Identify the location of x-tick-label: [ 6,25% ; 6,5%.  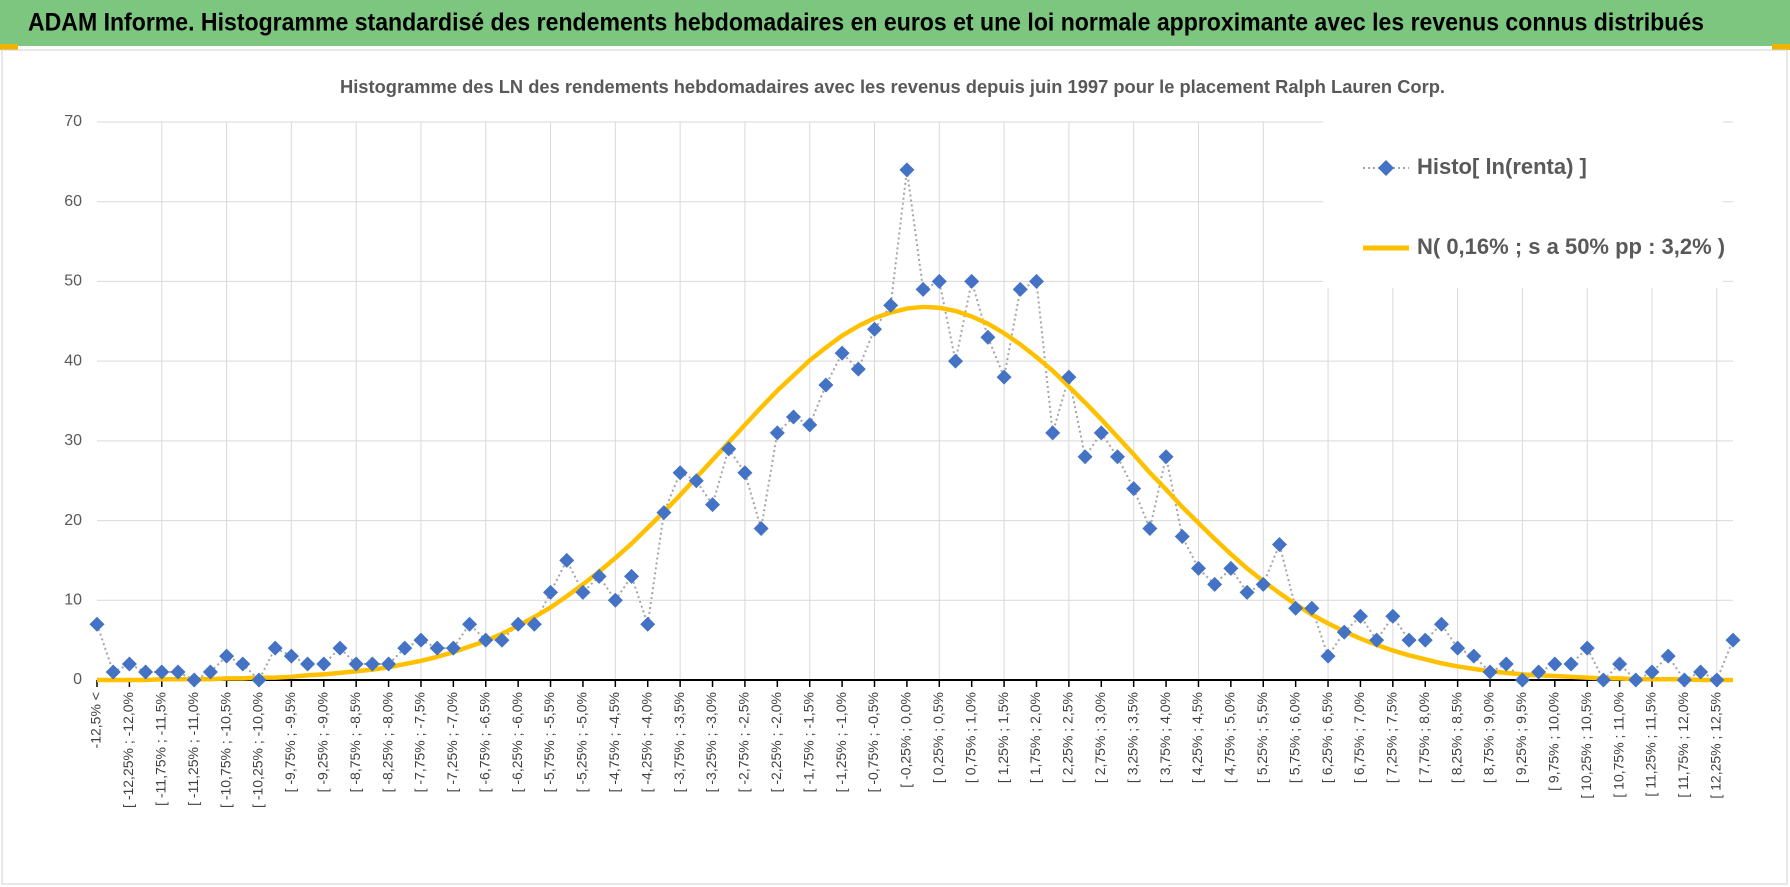
(1327, 737).